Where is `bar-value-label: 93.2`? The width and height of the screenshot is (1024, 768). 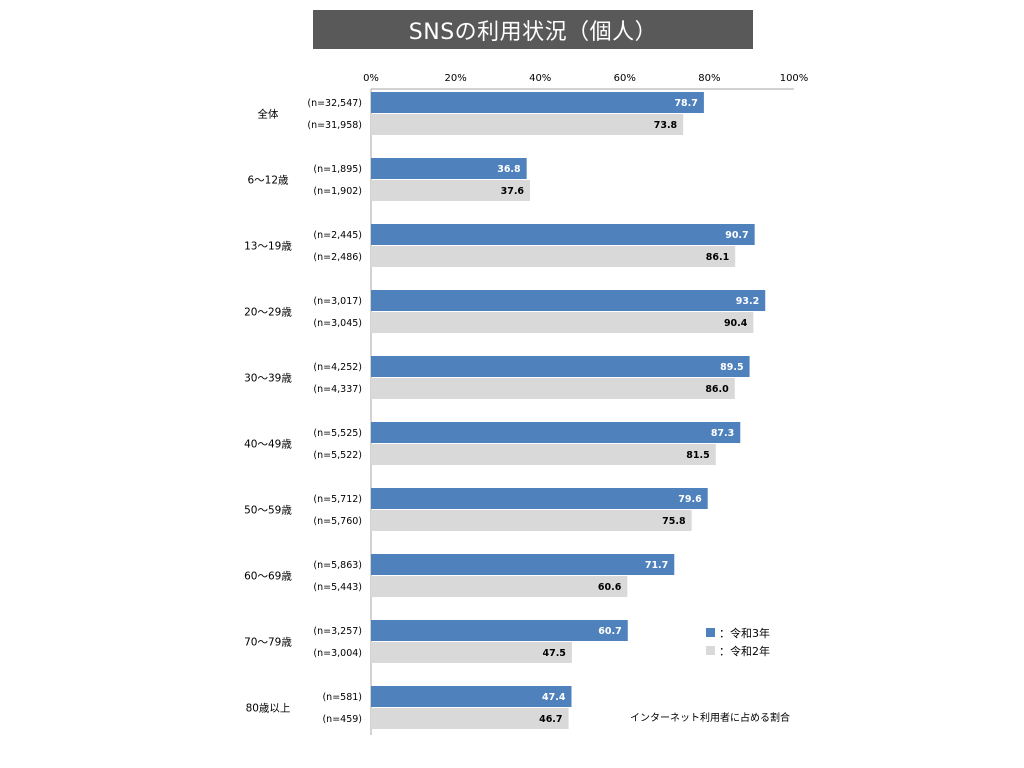 bar-value-label: 93.2 is located at coordinates (747, 301).